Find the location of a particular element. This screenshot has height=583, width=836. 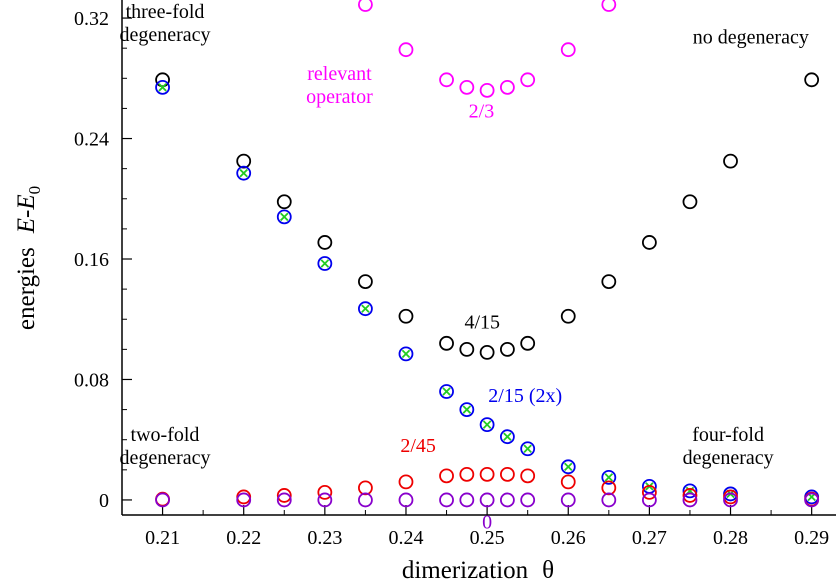

annotation-line: degeneracy is located at coordinates (164, 458).